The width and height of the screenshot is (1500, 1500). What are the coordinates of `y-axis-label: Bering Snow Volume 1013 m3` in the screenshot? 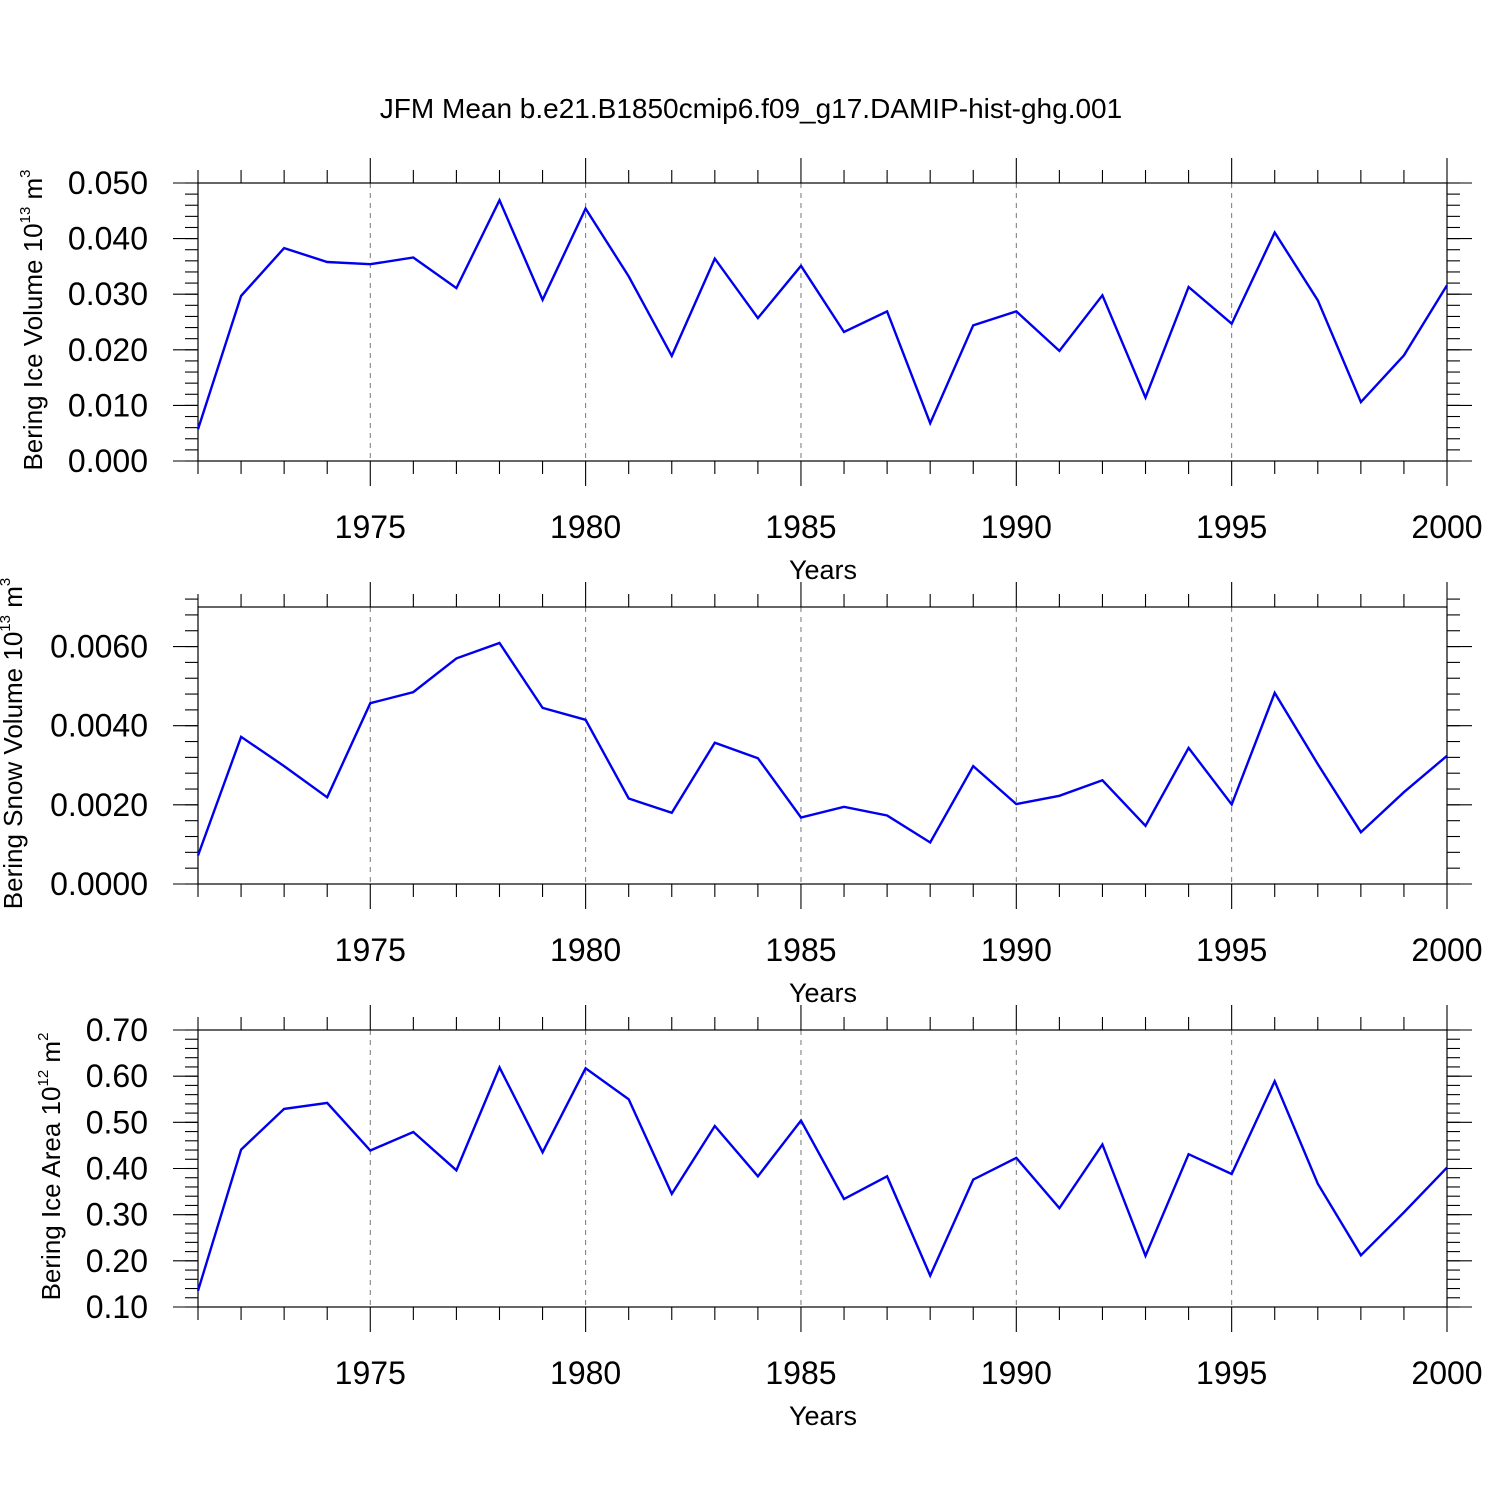 It's located at (14, 743).